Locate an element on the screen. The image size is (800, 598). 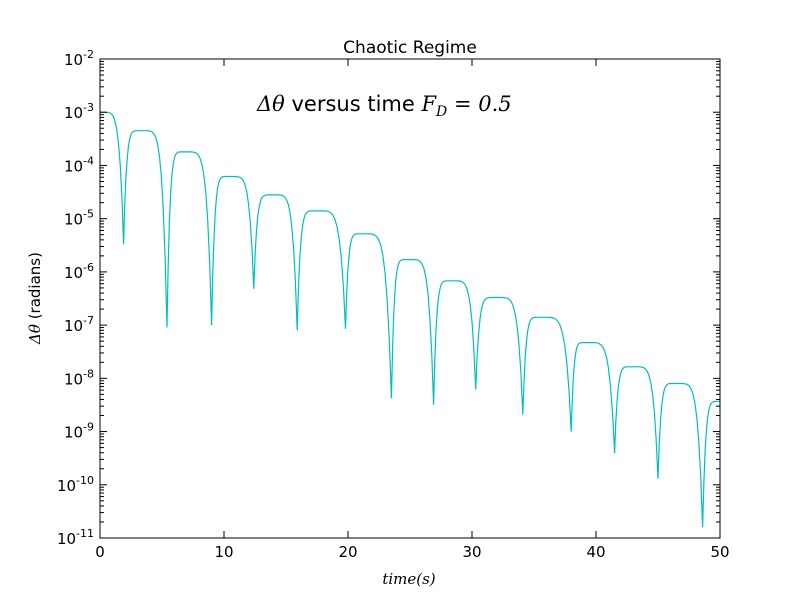
y-tick-label: 10⁻⁵ is located at coordinates (79, 218).